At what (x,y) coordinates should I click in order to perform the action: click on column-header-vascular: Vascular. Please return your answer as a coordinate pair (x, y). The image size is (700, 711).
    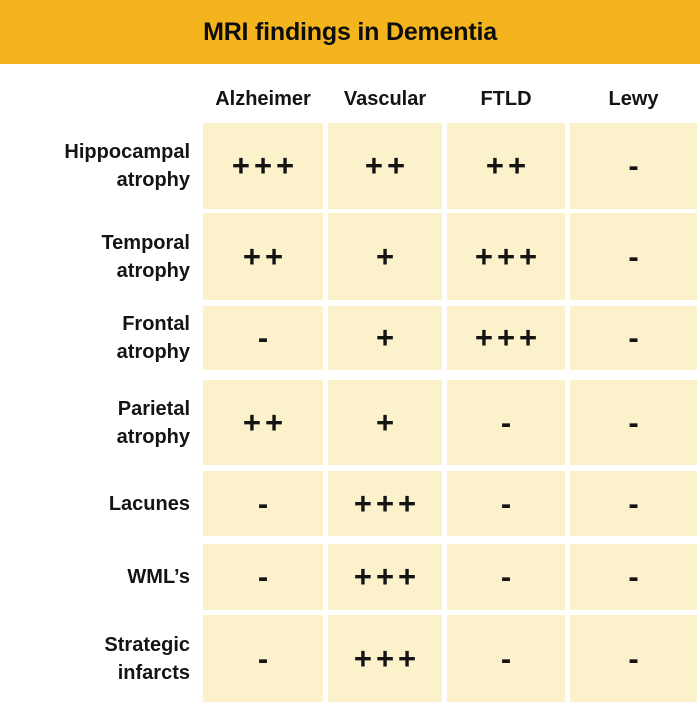
    Looking at the image, I should click on (385, 99).